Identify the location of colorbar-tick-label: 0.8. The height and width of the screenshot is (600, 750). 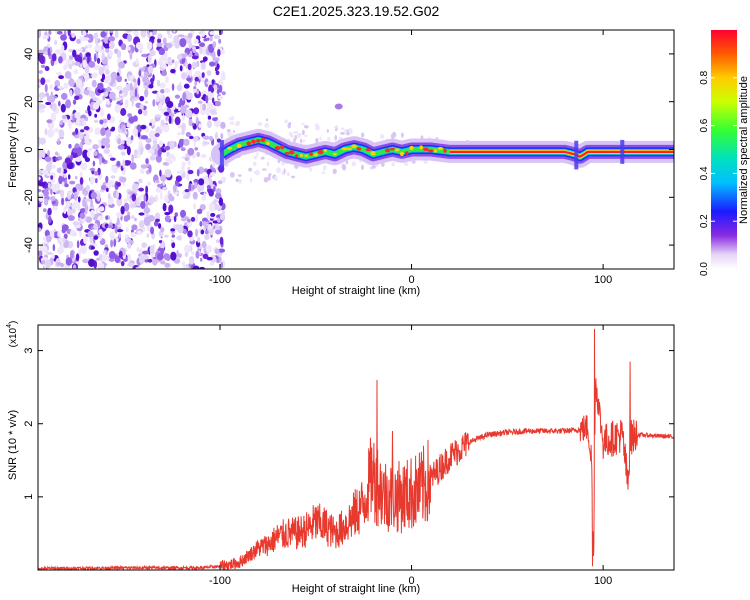
(704, 77).